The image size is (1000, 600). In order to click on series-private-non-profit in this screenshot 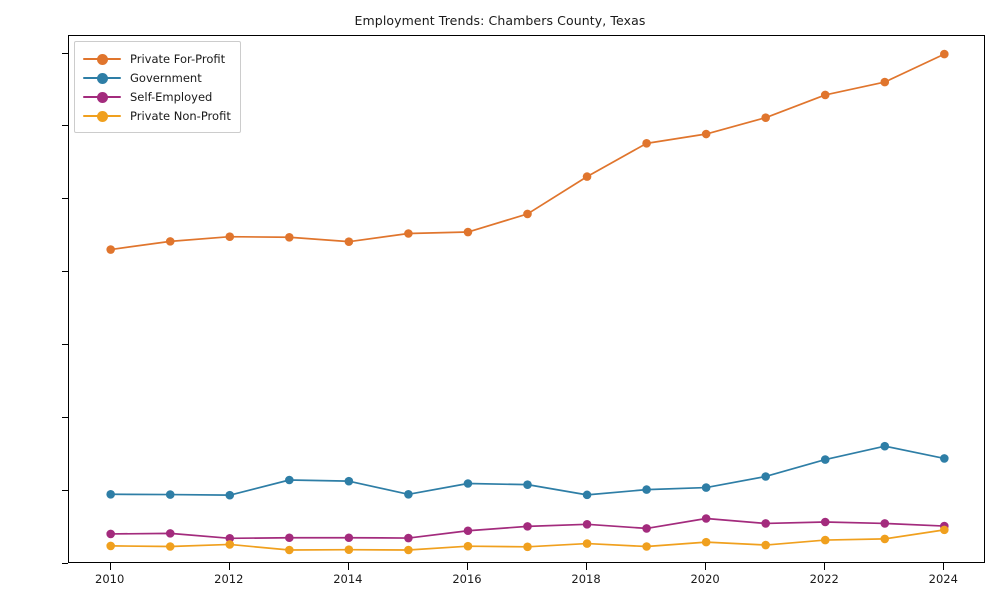, I will do `click(527, 540)`.